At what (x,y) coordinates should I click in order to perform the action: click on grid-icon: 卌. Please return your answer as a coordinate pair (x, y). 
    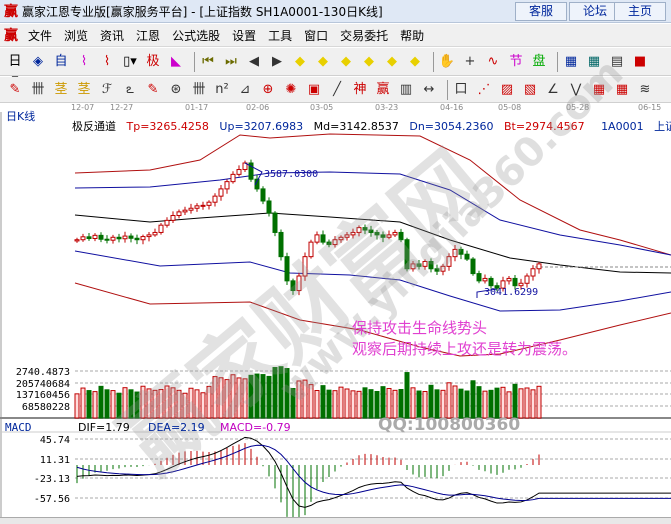
    Looking at the image, I should click on (199, 89).